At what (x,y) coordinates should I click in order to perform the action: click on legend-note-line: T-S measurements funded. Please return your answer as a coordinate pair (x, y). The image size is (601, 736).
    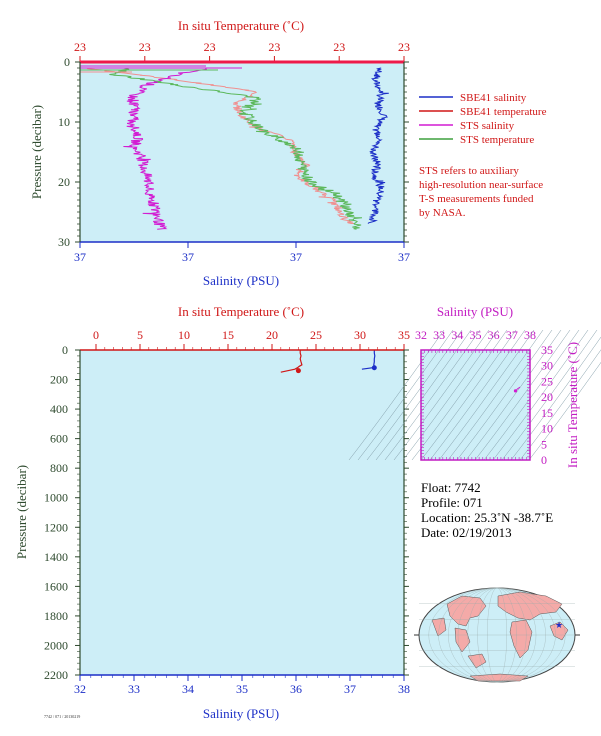
    Looking at the image, I should click on (476, 199).